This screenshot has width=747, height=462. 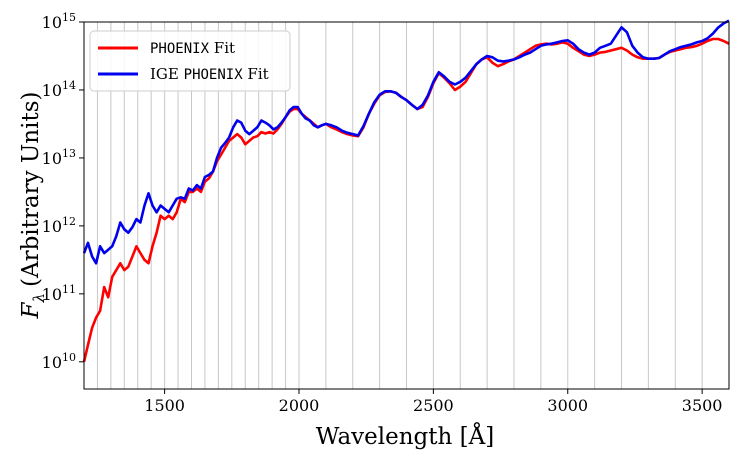 What do you see at coordinates (433, 405) in the screenshot?
I see `x-tick-label: 2500` at bounding box center [433, 405].